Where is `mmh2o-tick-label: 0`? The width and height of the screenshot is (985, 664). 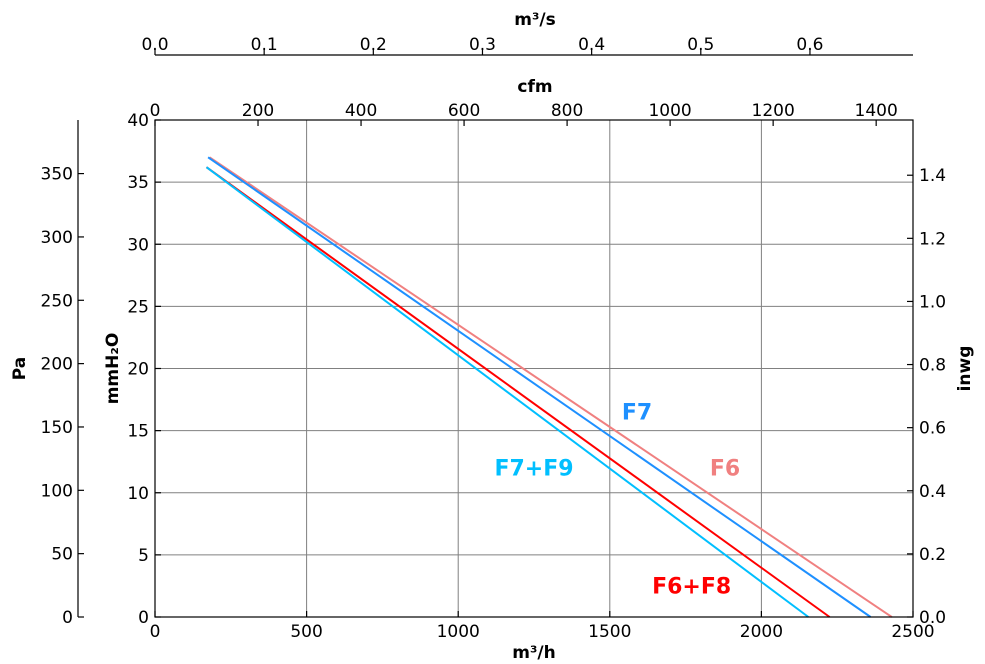 mmh2o-tick-label: 0 is located at coordinates (143, 618).